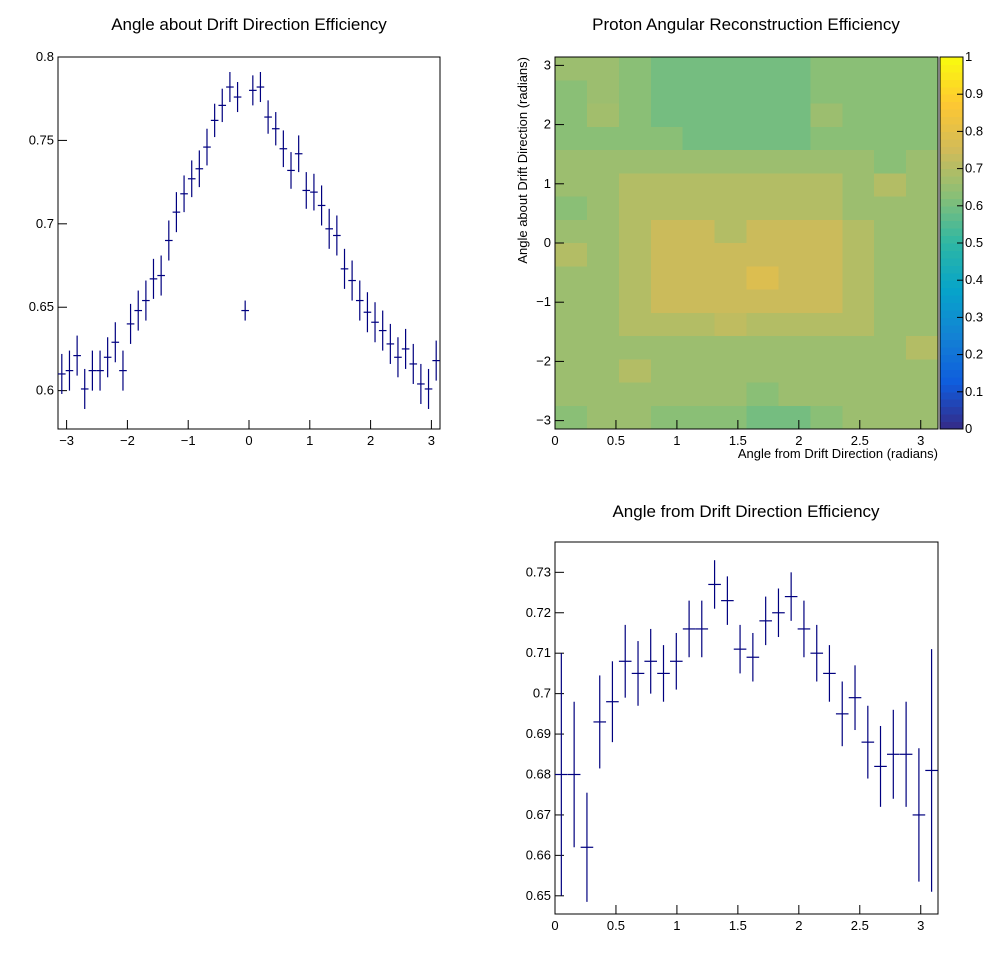 Image resolution: width=996 pixels, height=972 pixels. Describe the element at coordinates (370, 440) in the screenshot. I see `panel1-x-tick-label: 2` at that location.